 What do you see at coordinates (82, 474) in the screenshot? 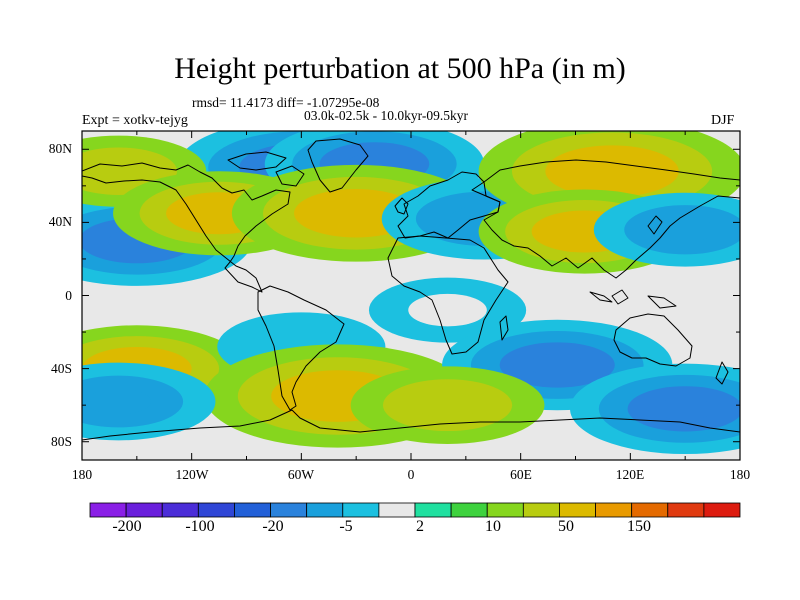
I see `x-tick-180w: 180` at bounding box center [82, 474].